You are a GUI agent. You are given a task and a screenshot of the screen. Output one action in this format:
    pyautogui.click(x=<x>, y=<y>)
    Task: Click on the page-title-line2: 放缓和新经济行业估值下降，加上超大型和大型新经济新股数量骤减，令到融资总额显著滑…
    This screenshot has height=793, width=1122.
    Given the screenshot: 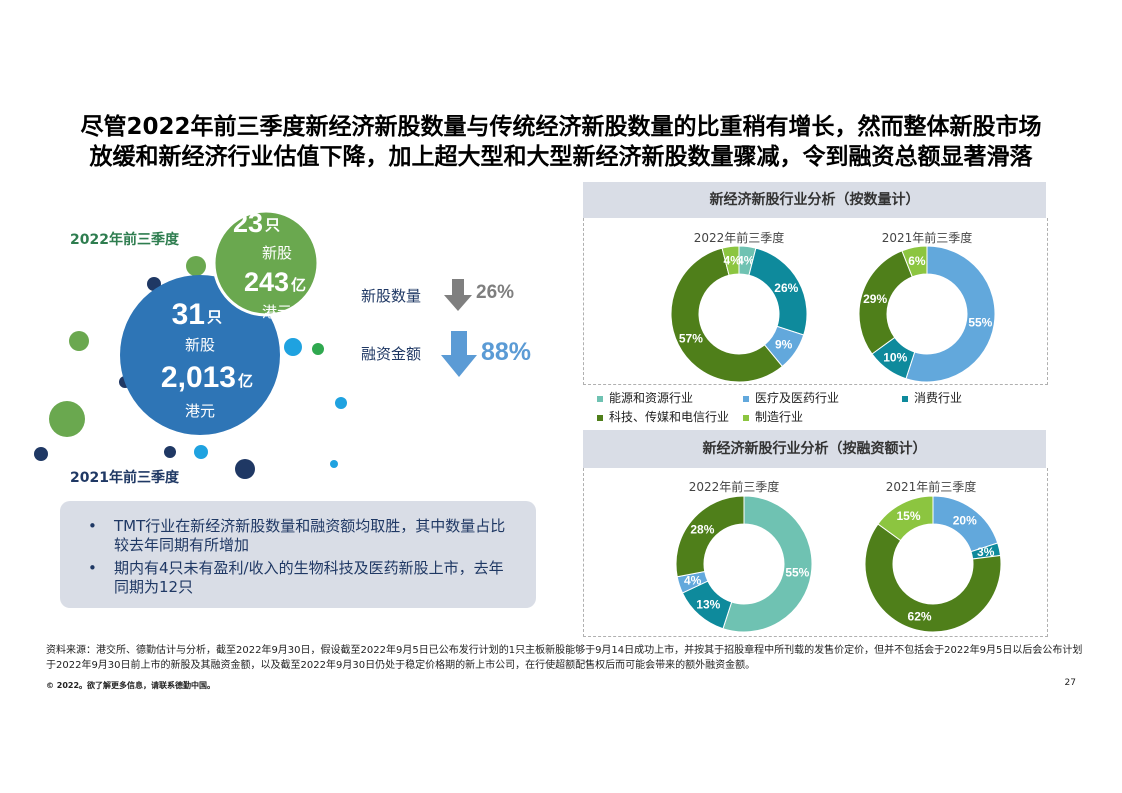 What is the action you would take?
    pyautogui.click(x=561, y=157)
    